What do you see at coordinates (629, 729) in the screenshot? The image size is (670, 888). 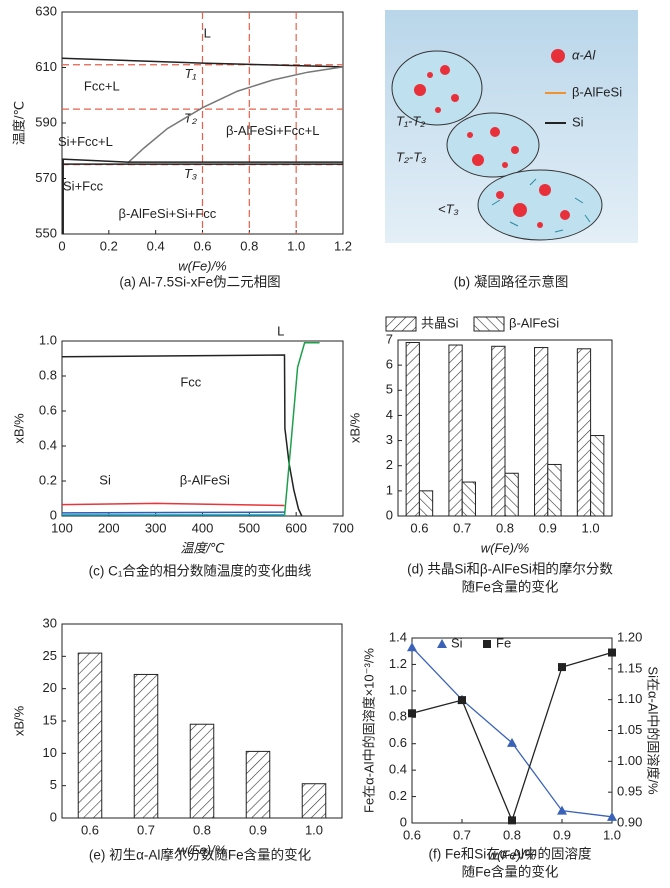 I see `y2-tick-label: 1.05` at bounding box center [629, 729].